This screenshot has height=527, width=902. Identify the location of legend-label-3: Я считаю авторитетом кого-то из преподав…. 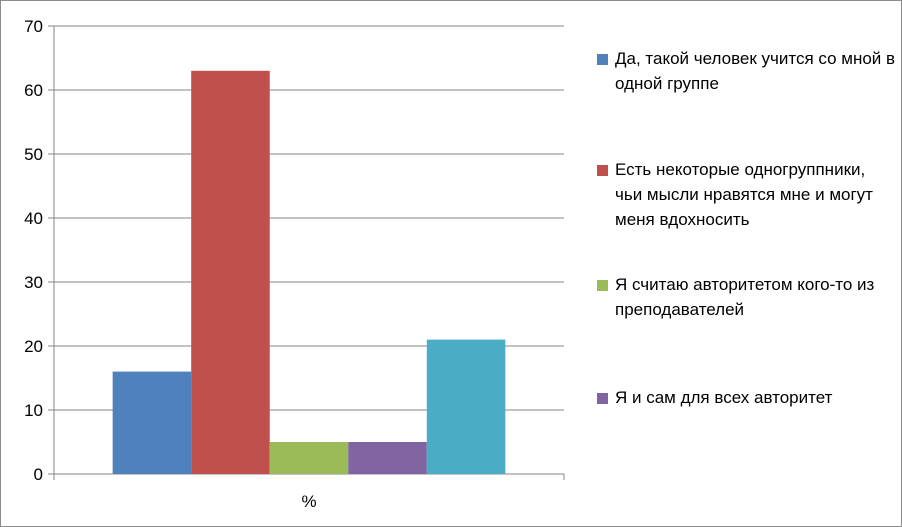
(745, 297).